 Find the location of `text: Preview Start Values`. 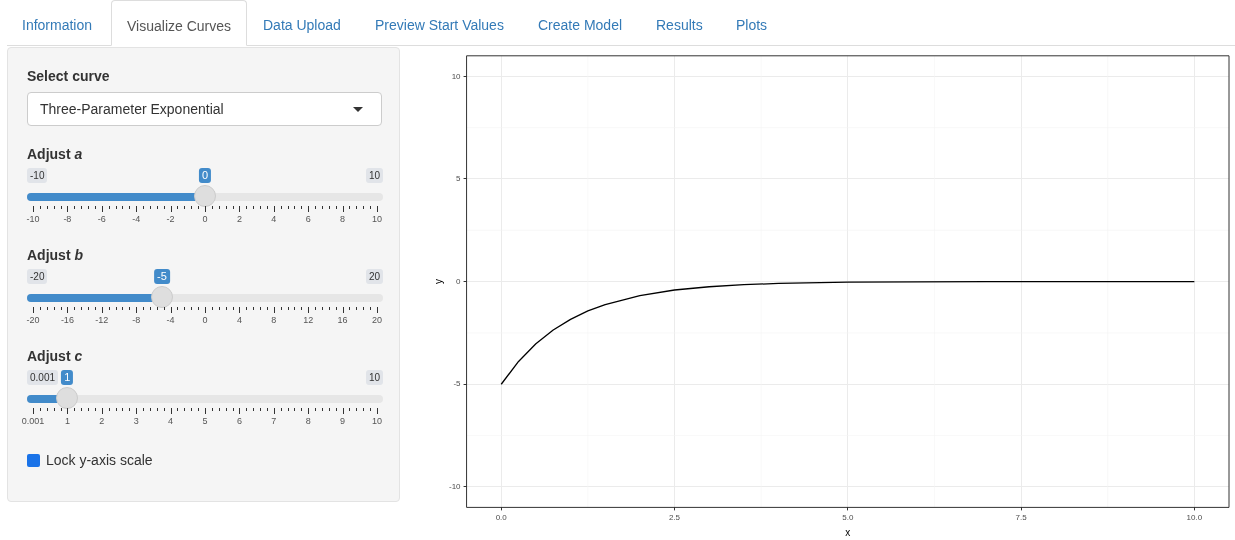

text: Preview Start Values is located at coordinates (439, 25).